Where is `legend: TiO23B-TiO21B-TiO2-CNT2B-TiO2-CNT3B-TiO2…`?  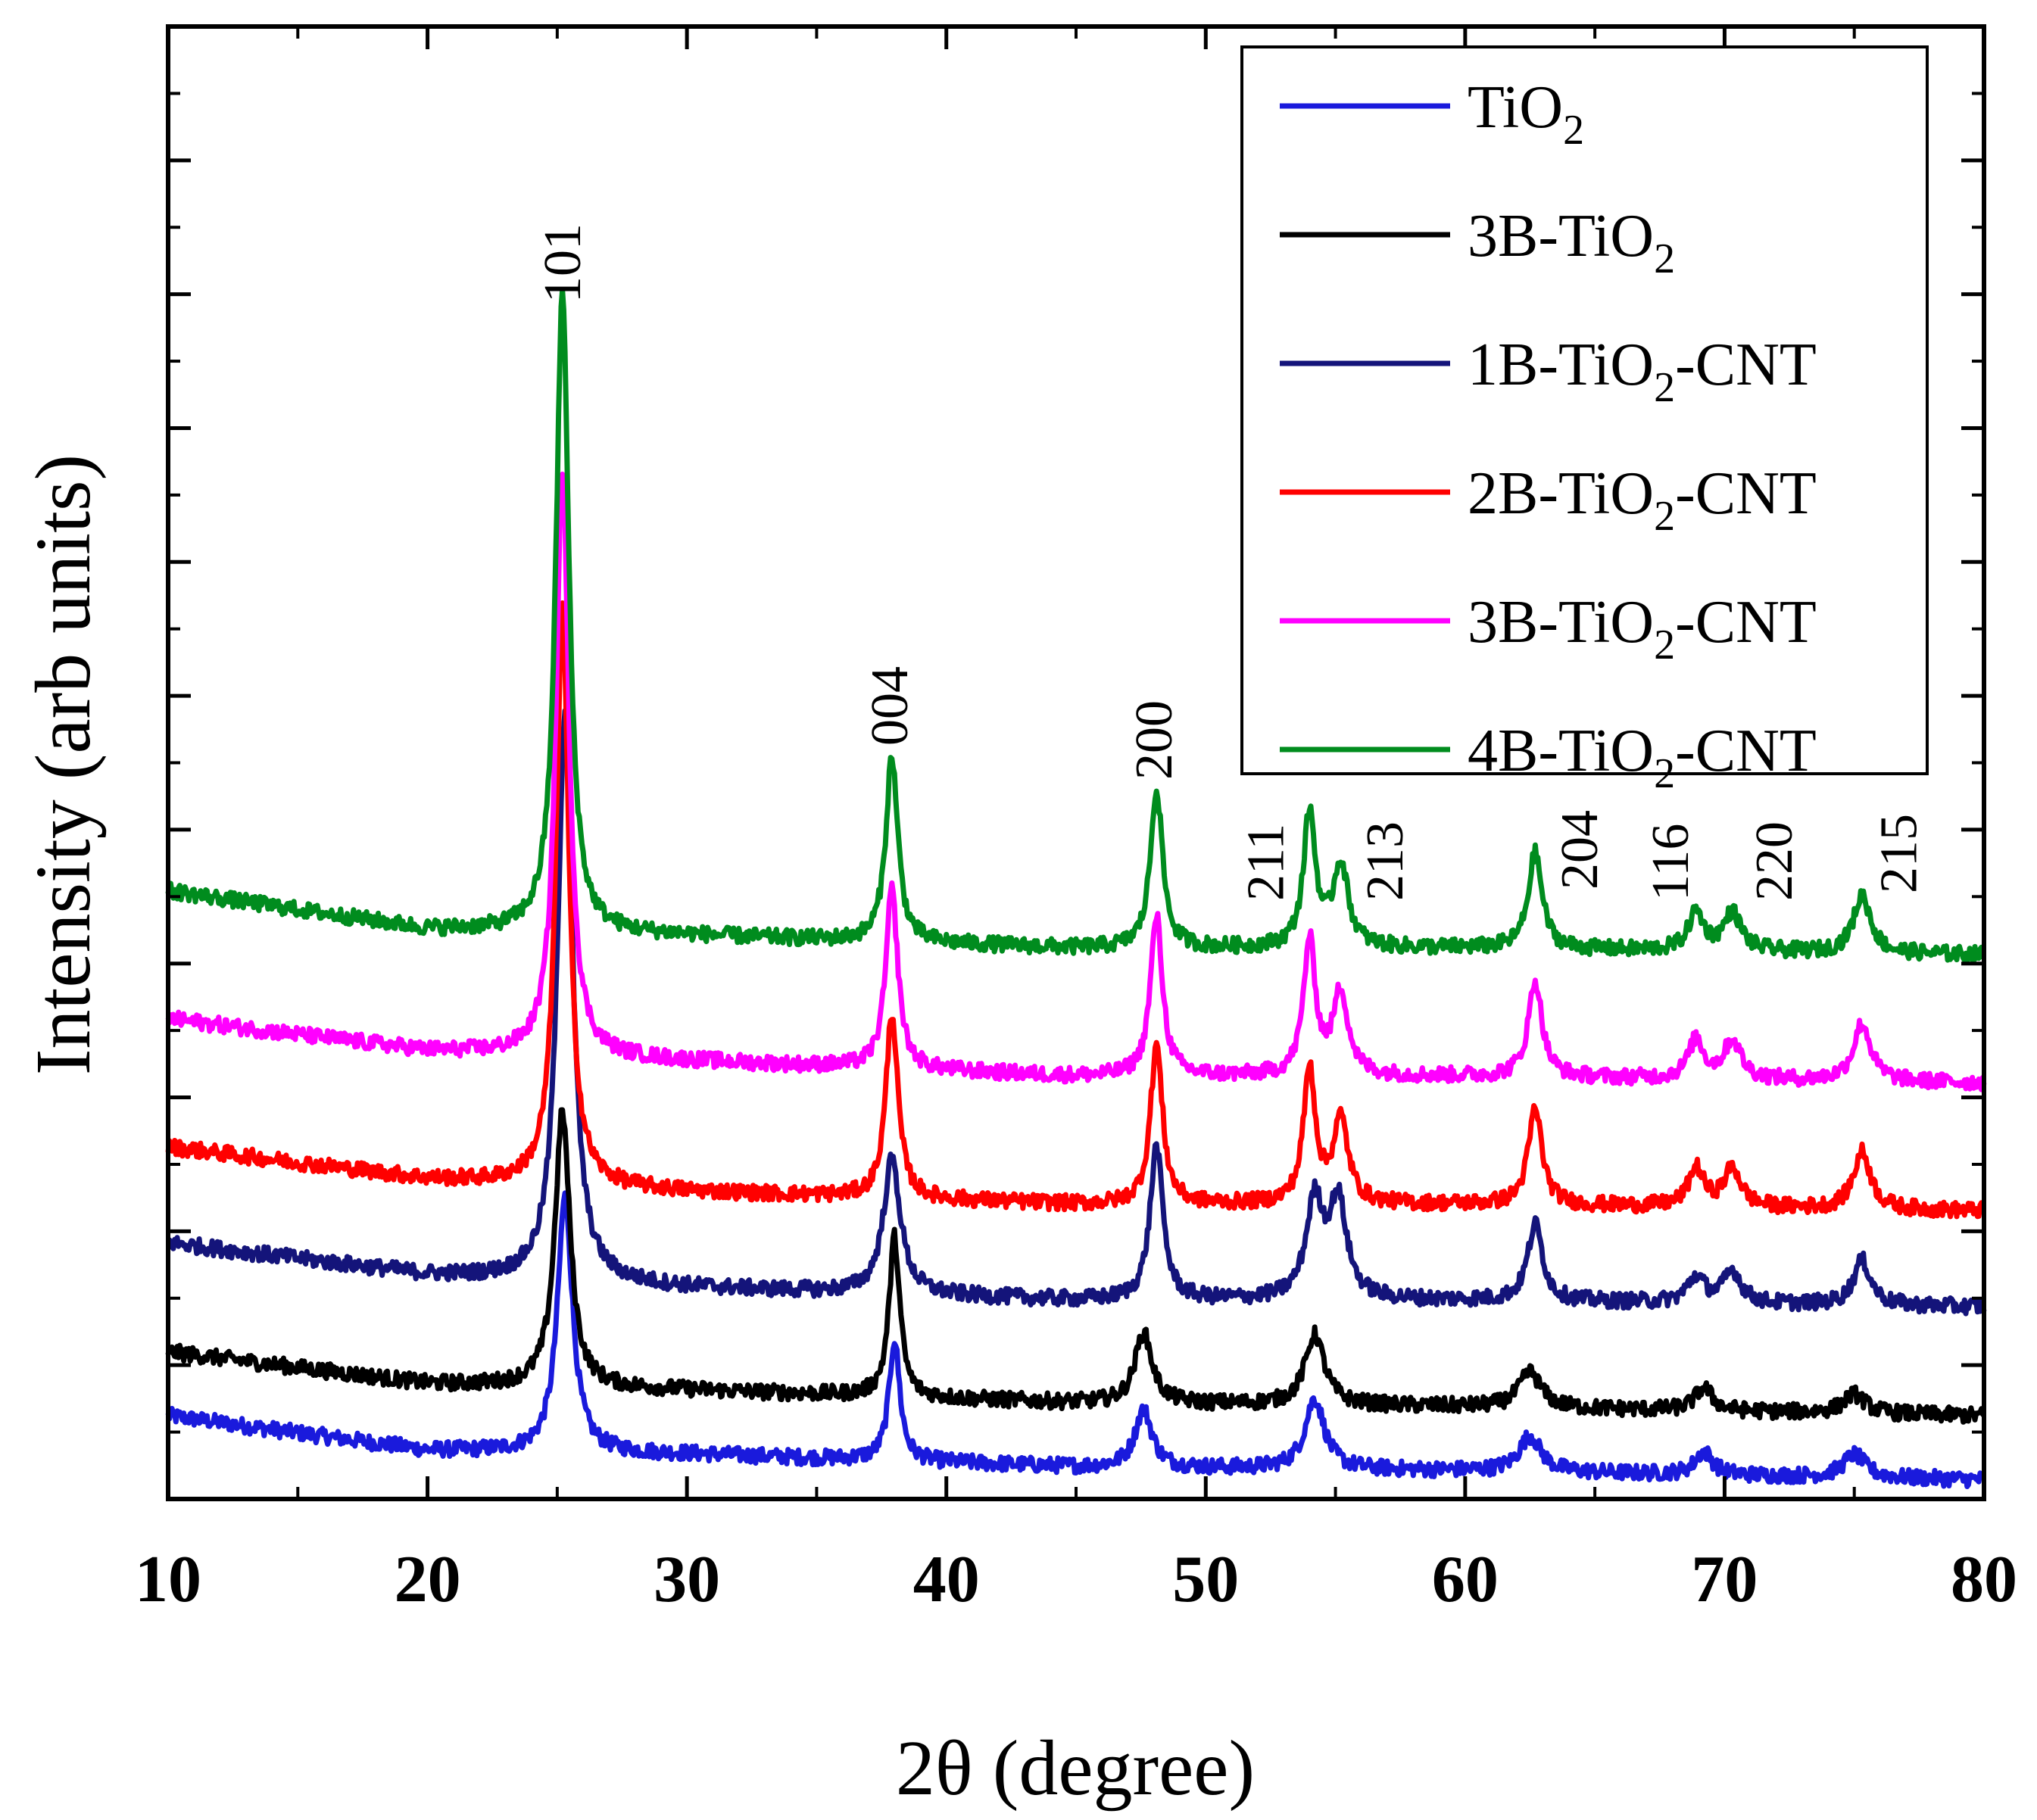 legend: TiO23B-TiO21B-TiO2-CNT2B-TiO2-CNT3B-TiO2… is located at coordinates (1584, 421).